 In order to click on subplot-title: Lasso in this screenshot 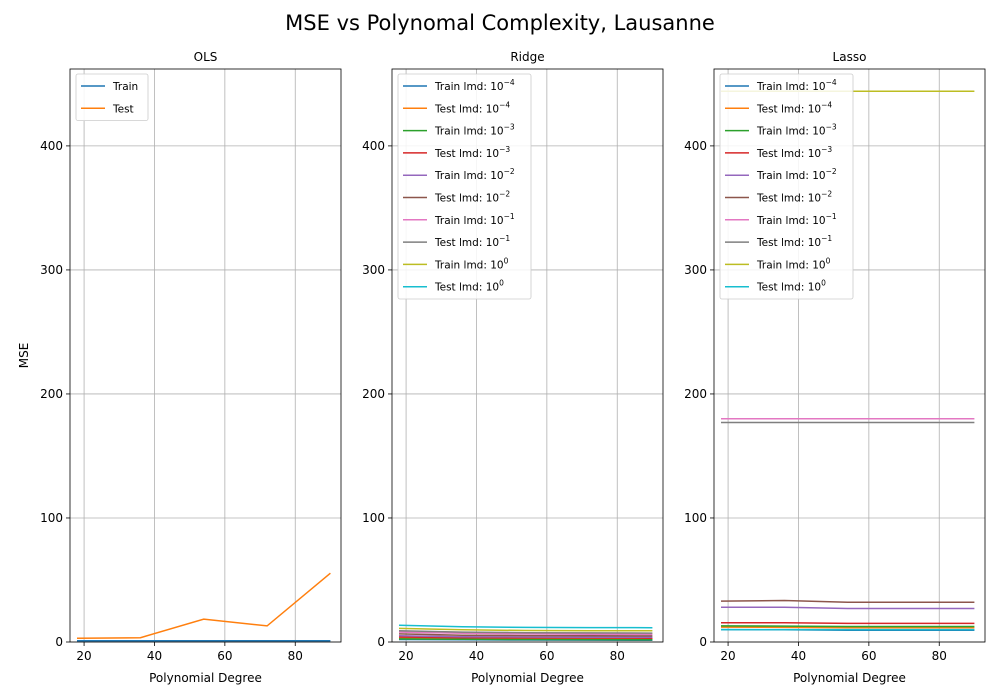, I will do `click(850, 57)`.